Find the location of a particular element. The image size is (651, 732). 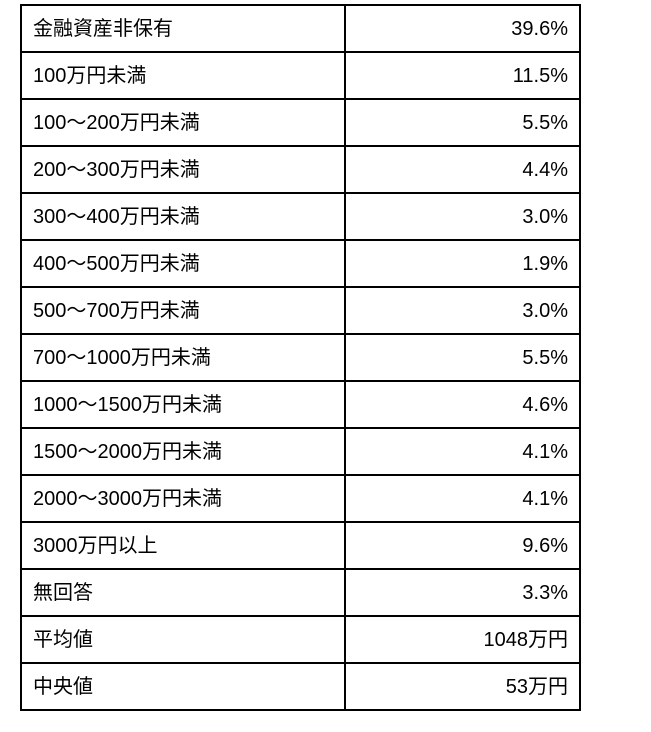

asset-range-label: 1500～2000万円未満 is located at coordinates (183, 451).